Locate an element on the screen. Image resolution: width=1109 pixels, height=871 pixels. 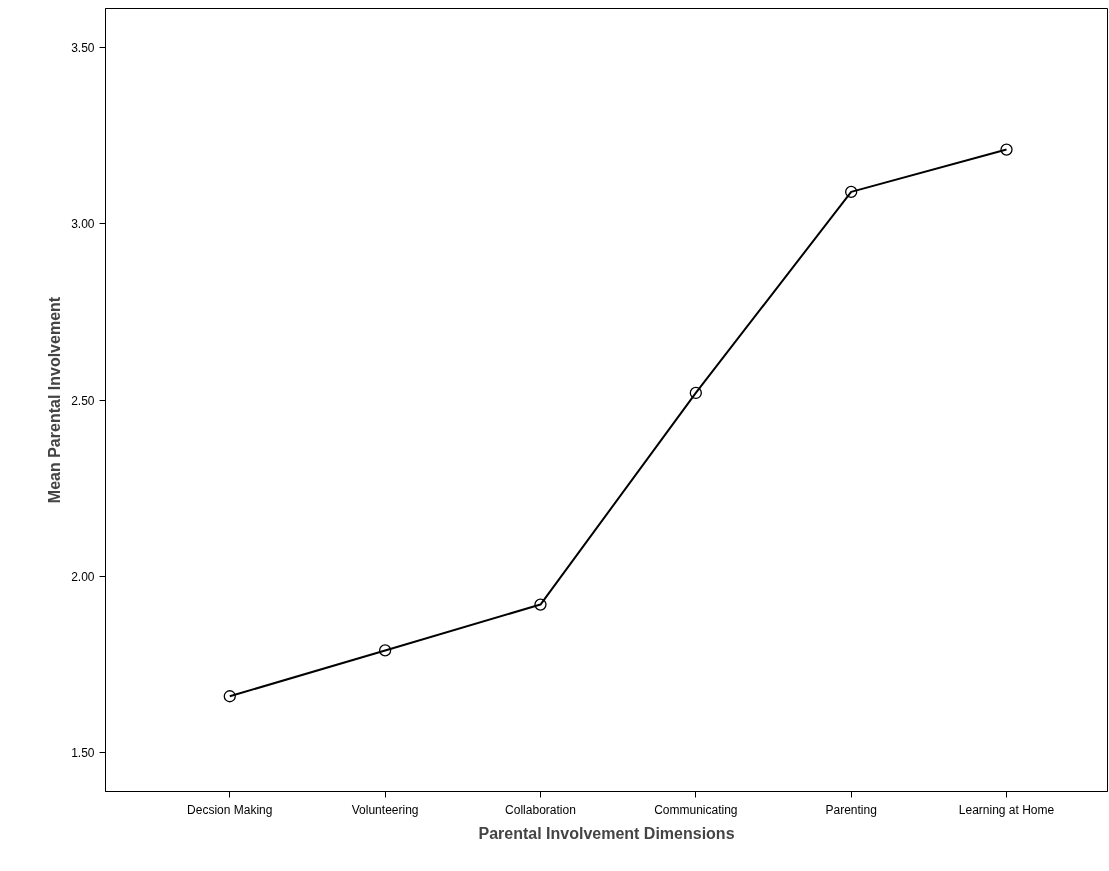
x-tick-label: Decsion Making is located at coordinates (230, 809).